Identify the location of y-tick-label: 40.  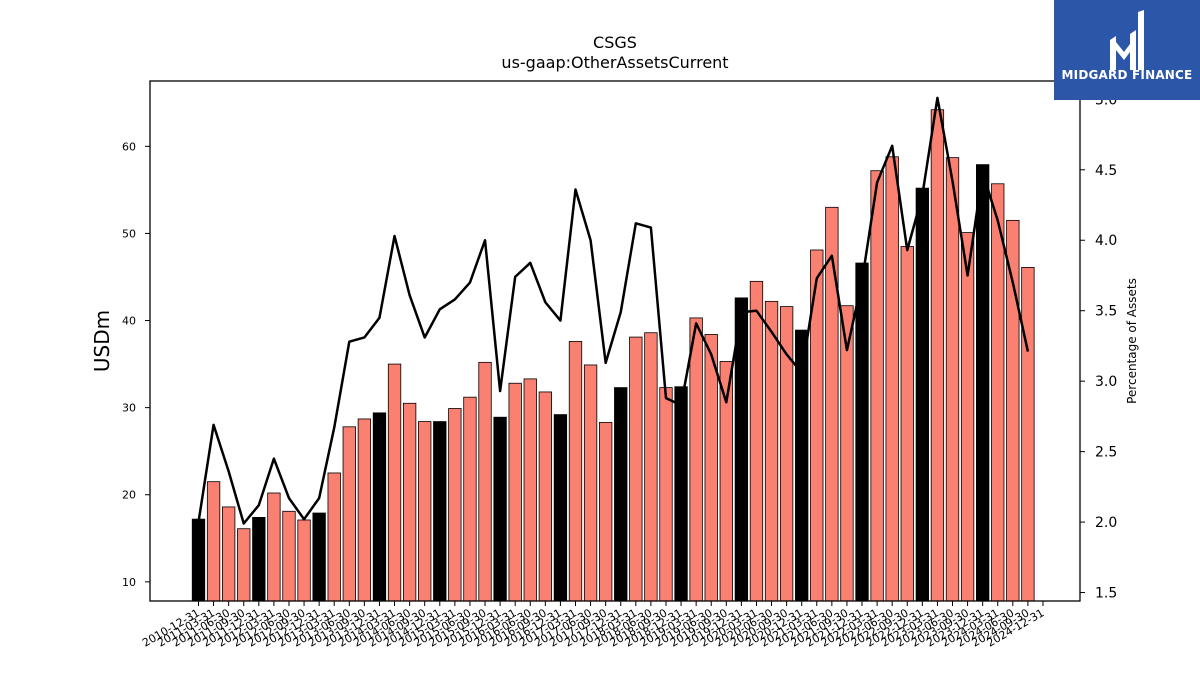
(129, 321).